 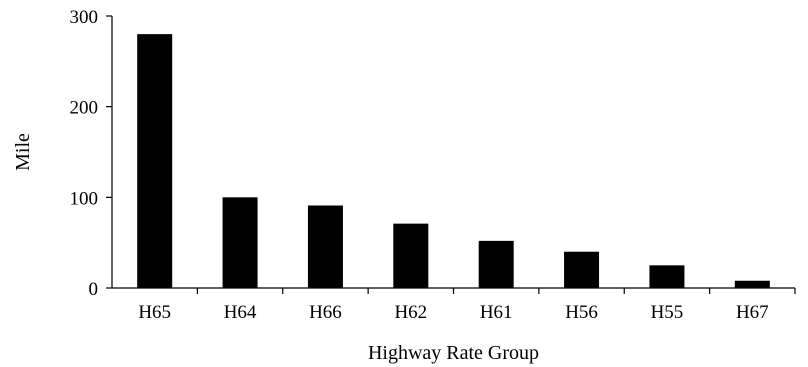 I want to click on x-tick-label-h66: H66, so click(x=325, y=312).